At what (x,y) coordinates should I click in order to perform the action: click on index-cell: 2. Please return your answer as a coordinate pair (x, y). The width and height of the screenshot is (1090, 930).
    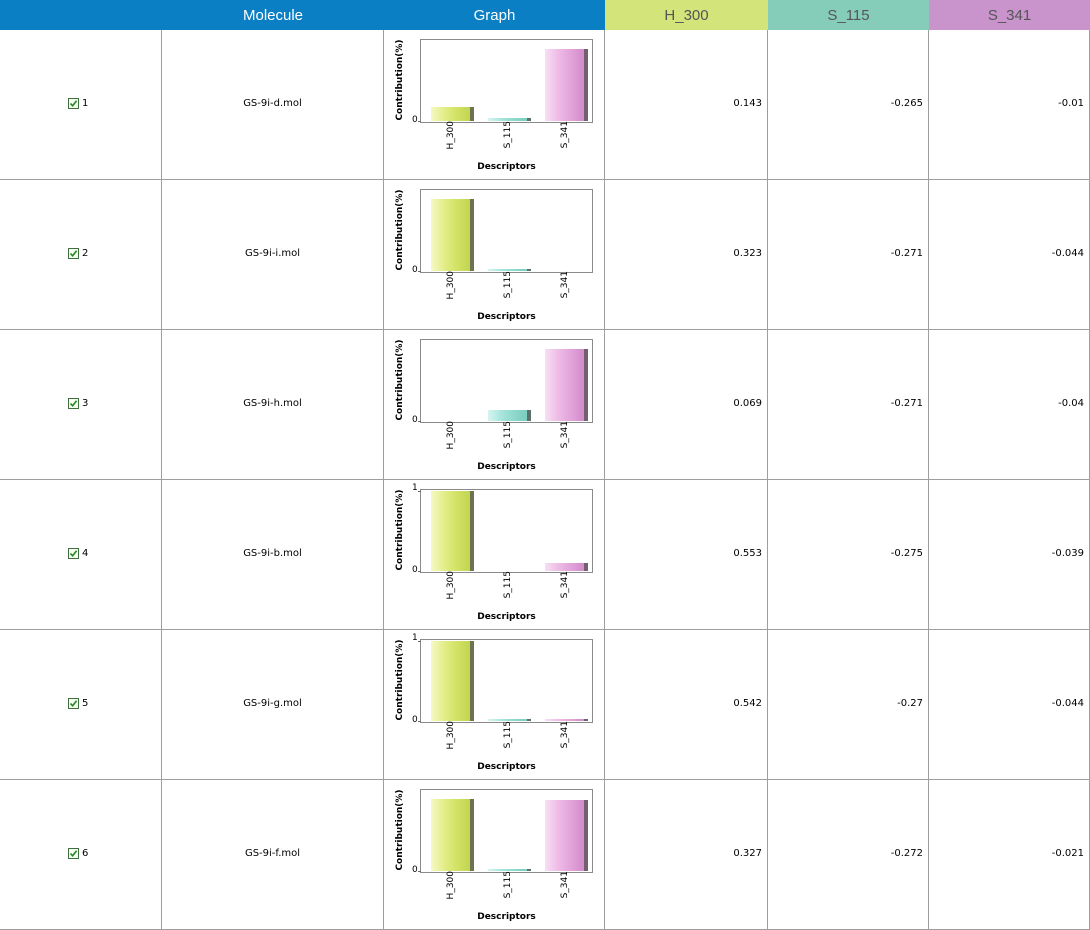
    Looking at the image, I should click on (81, 255).